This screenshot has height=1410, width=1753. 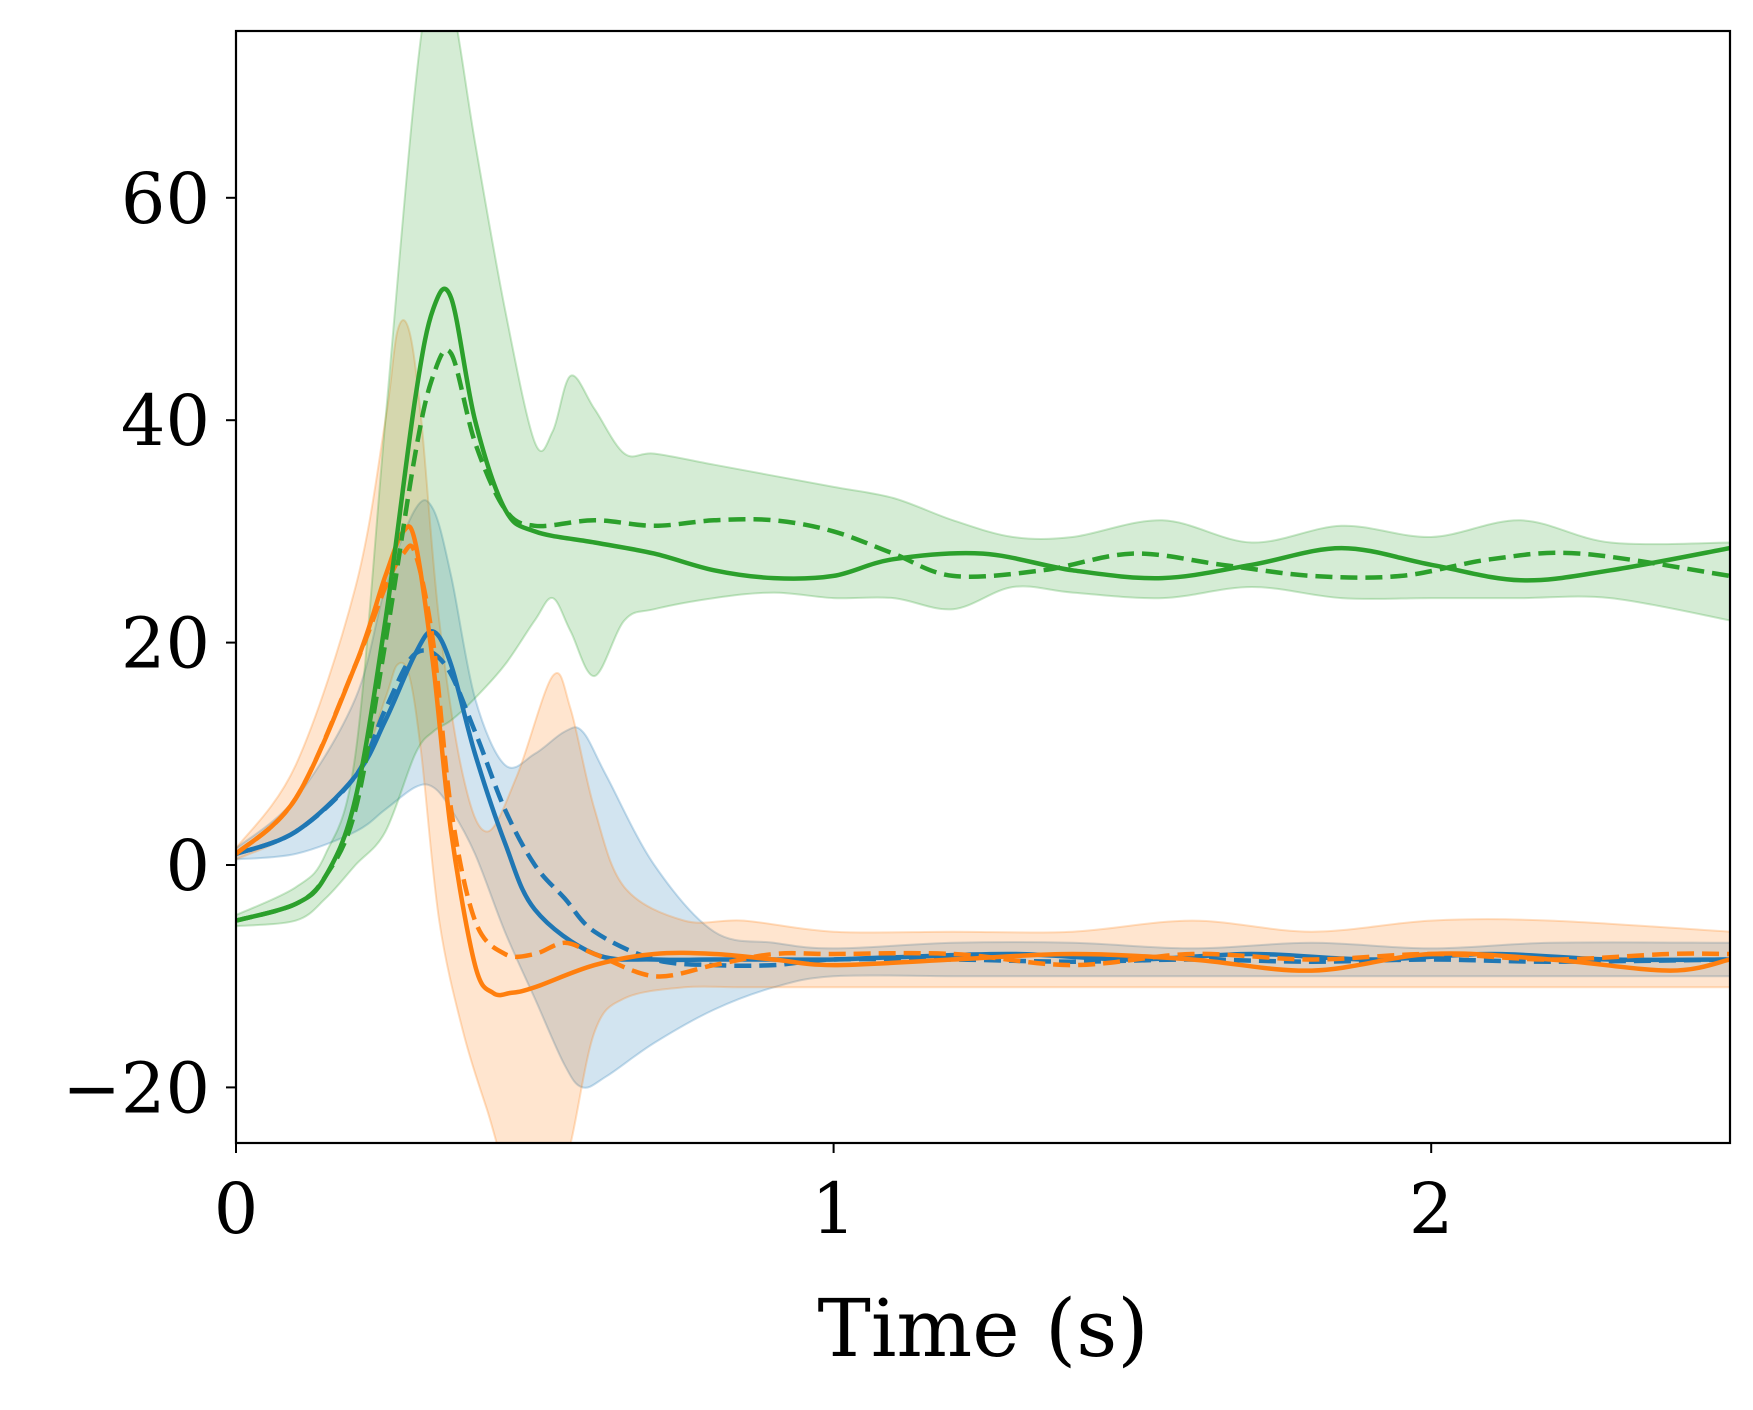 What do you see at coordinates (1431, 1209) in the screenshot?
I see `x-tick-label: 2` at bounding box center [1431, 1209].